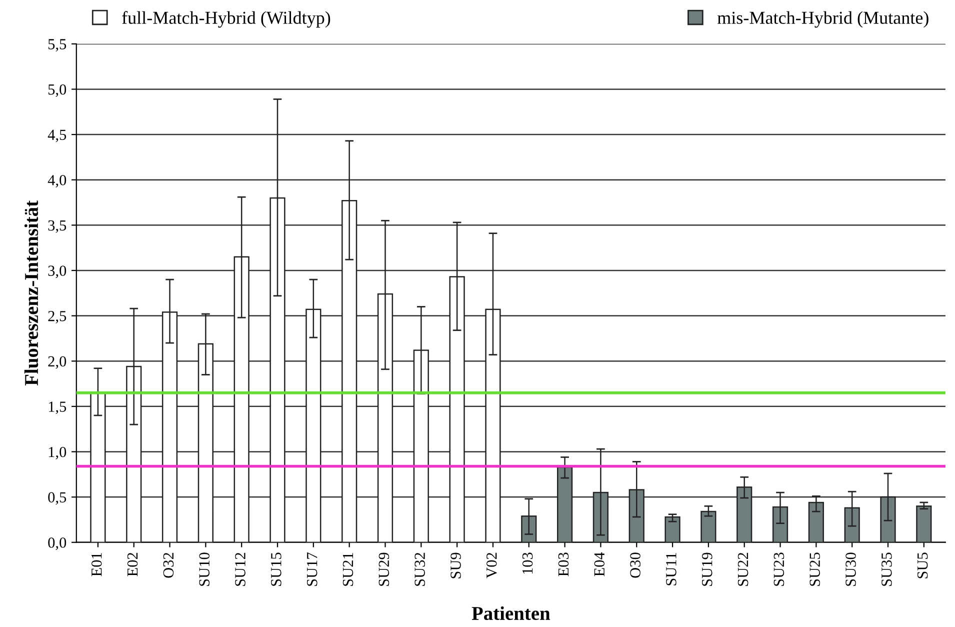 Image resolution: width=955 pixels, height=627 pixels. I want to click on y-tick-label: 2,0, so click(57, 362).